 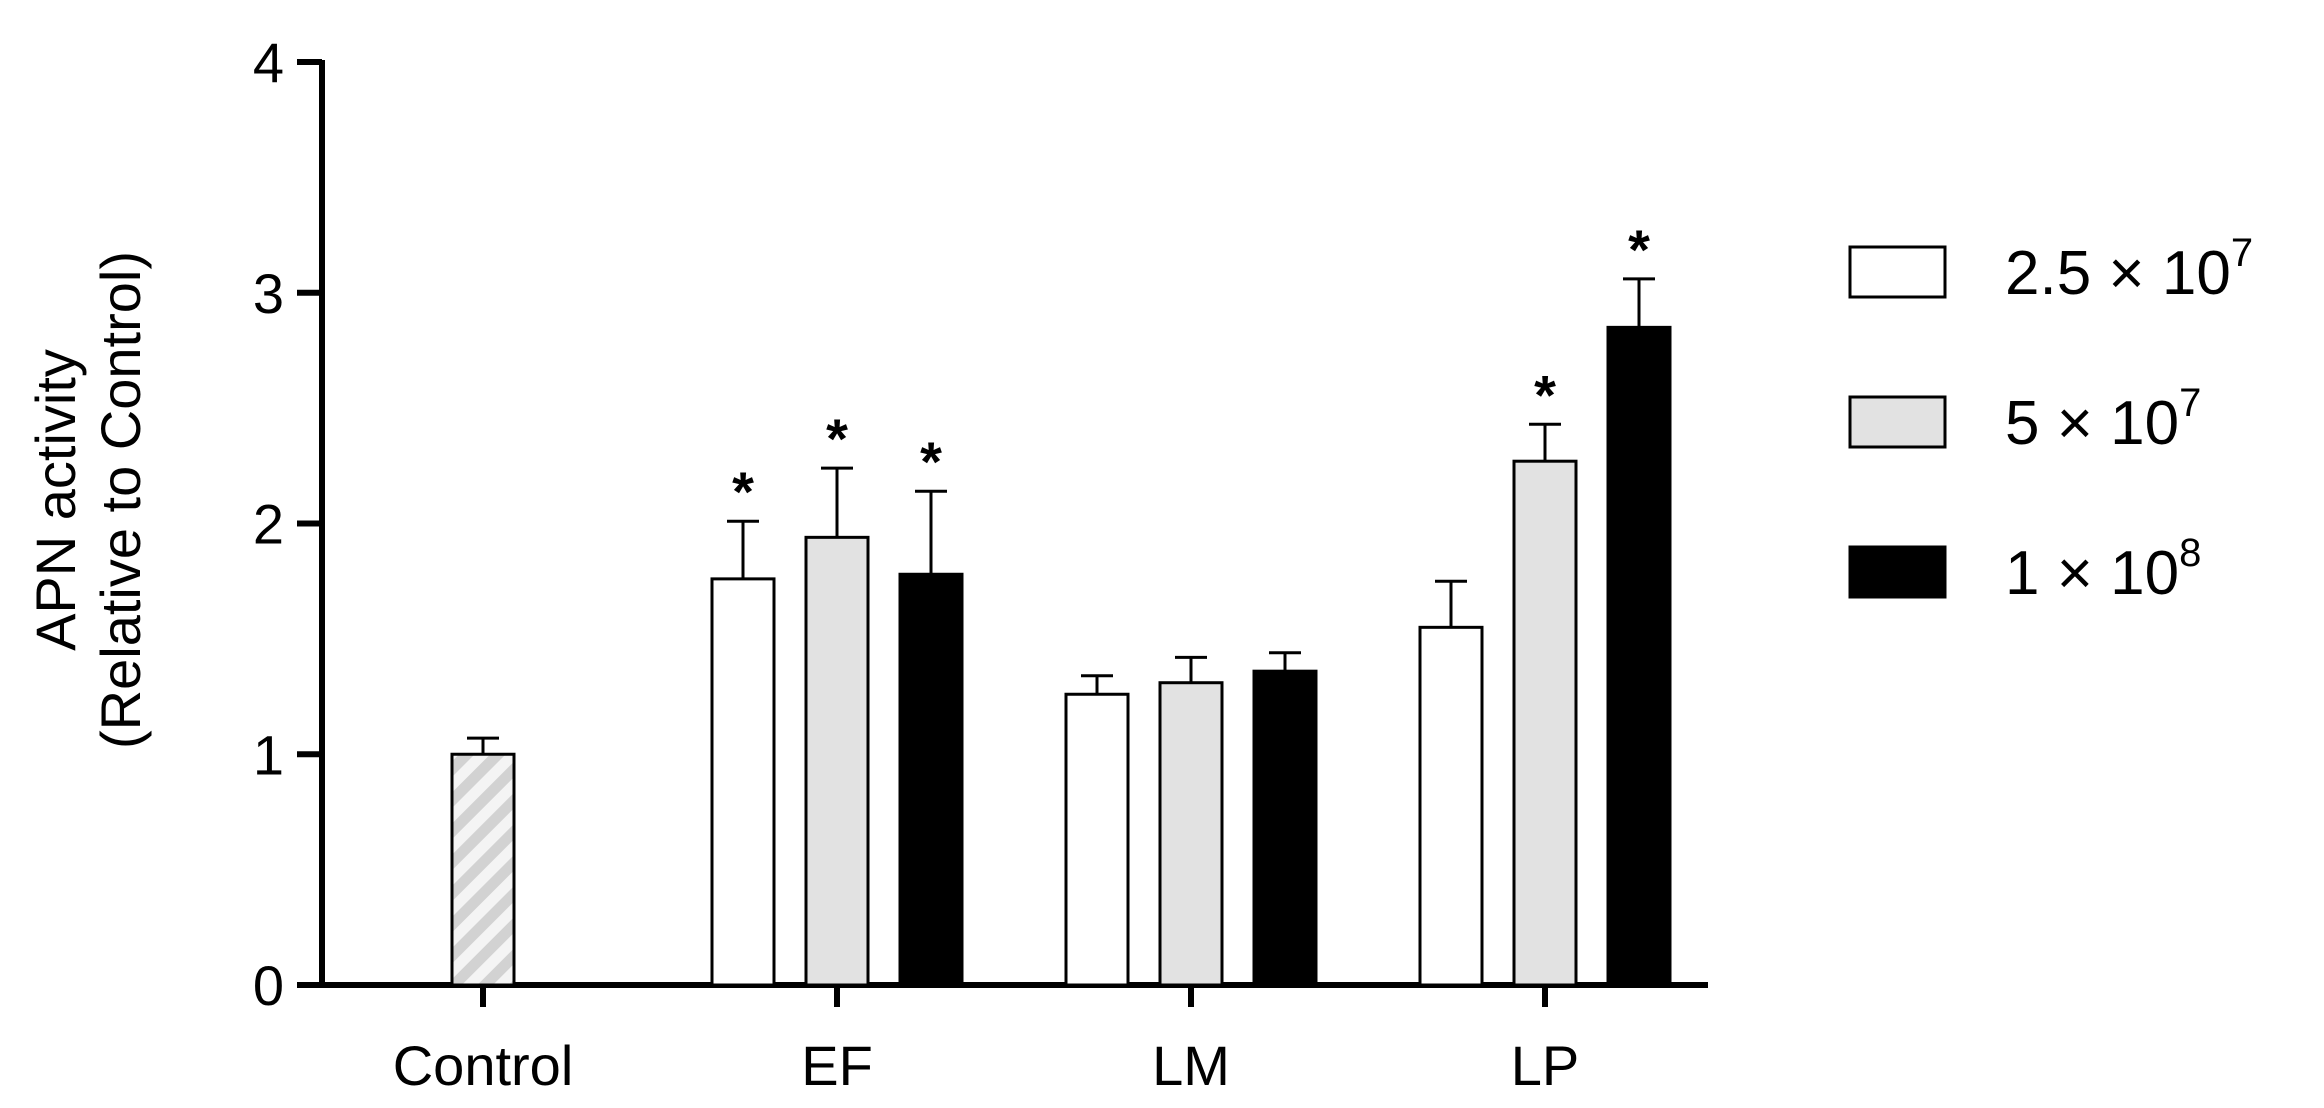 I want to click on significance-marker-ef-series-2: *, so click(x=837, y=438).